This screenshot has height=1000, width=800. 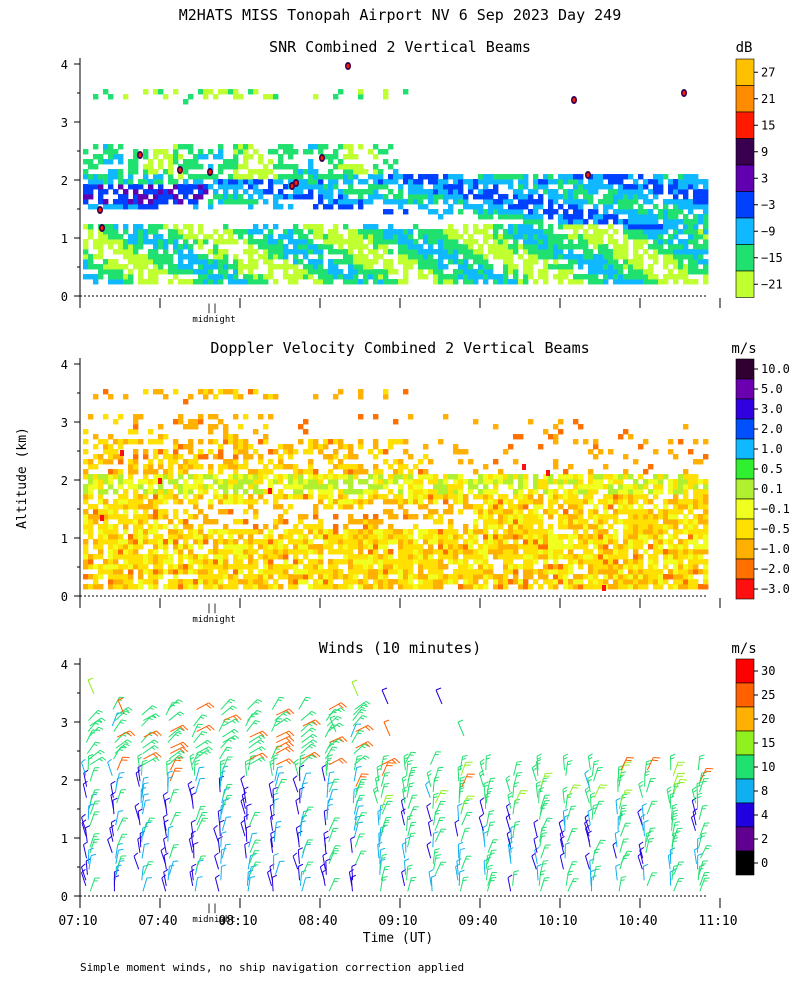 I want to click on wind-barb, so click(x=142, y=873).